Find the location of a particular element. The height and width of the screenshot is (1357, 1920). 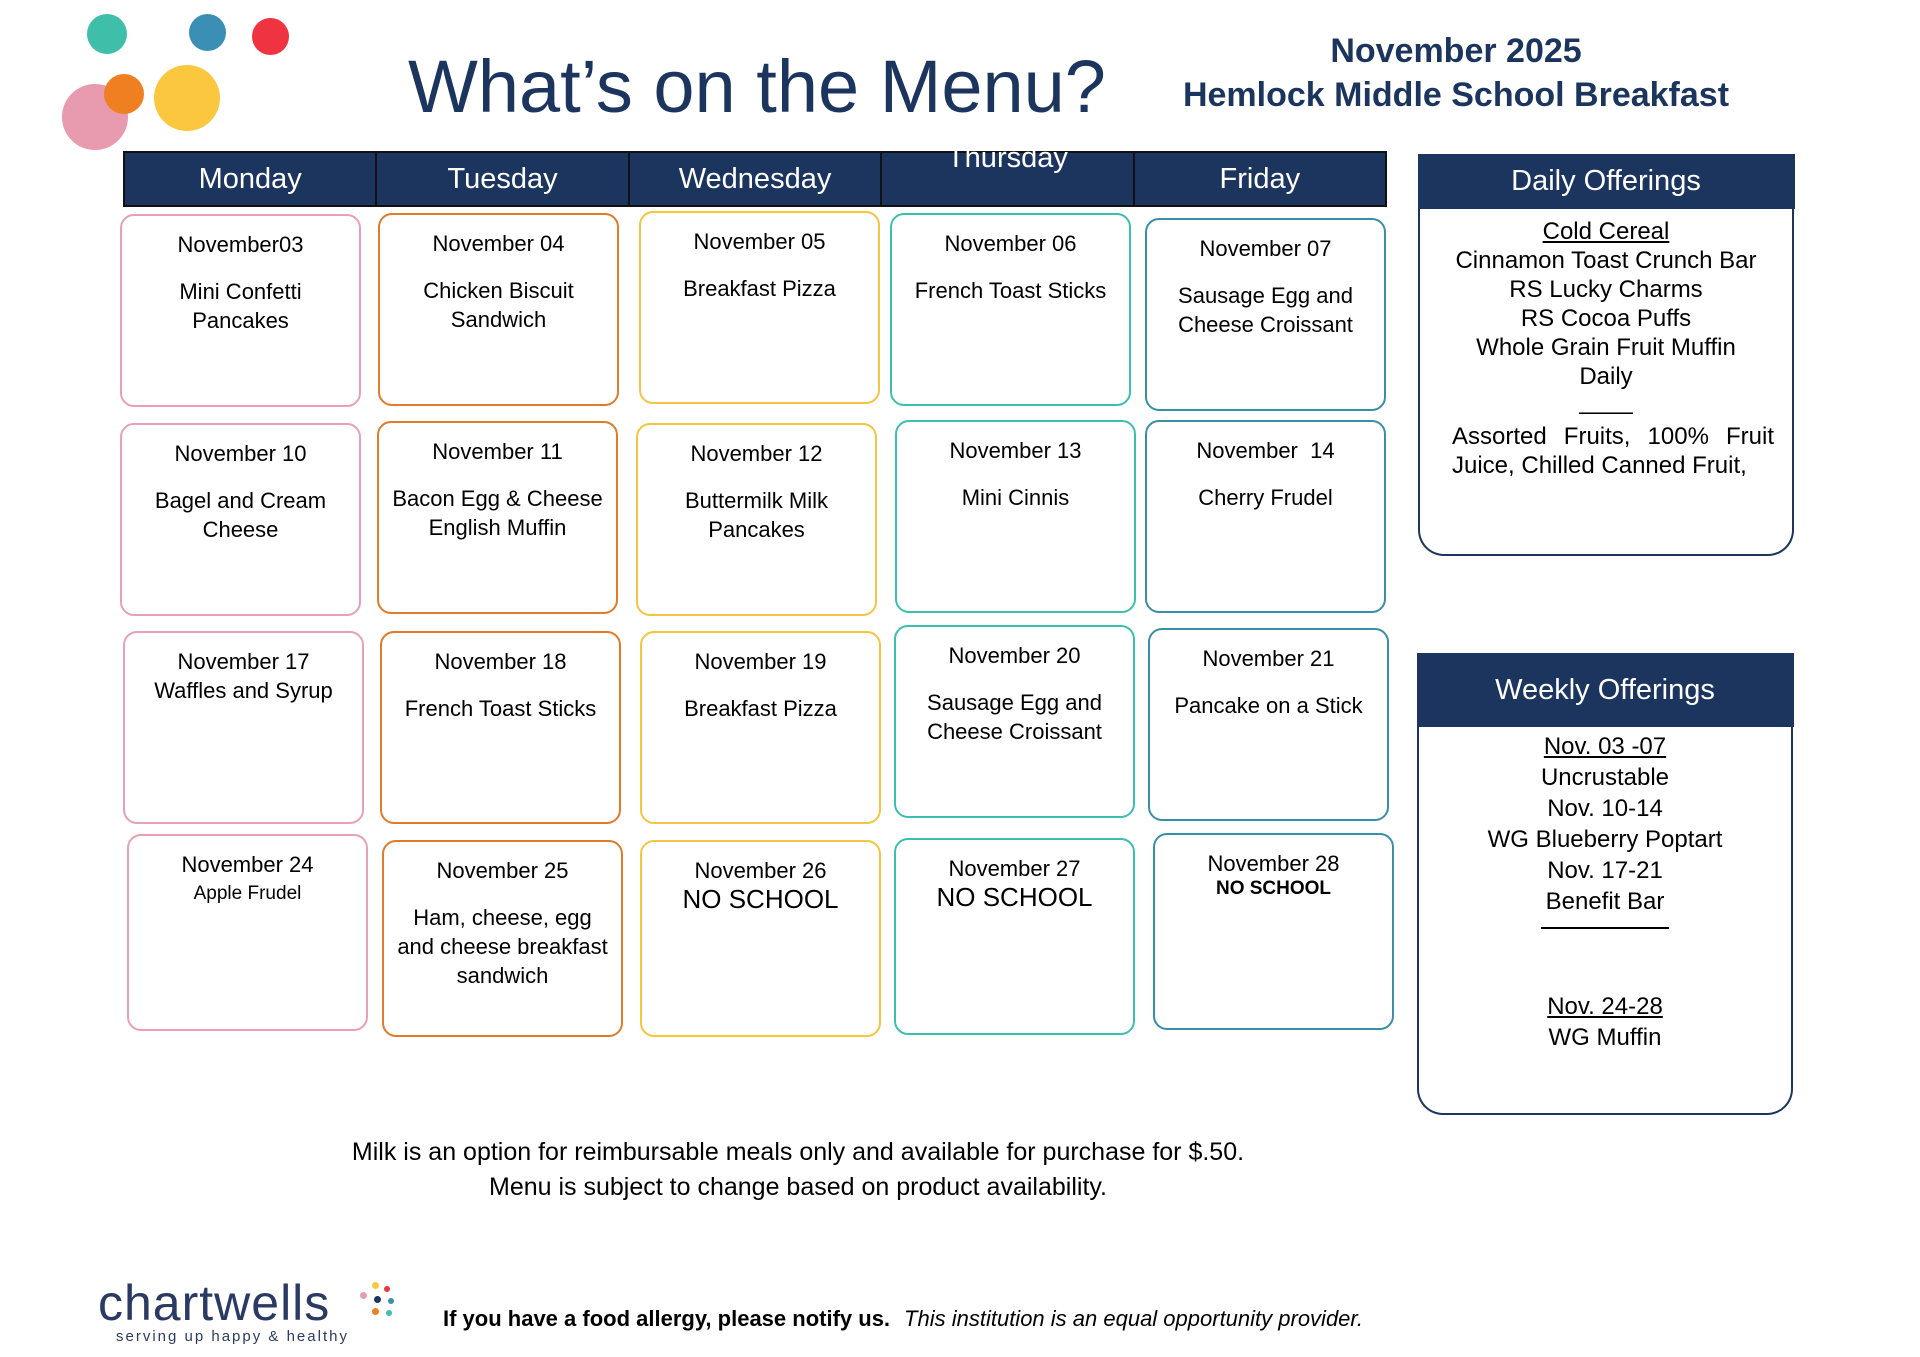

day-header-wednesday: Wednesday is located at coordinates (756, 179).